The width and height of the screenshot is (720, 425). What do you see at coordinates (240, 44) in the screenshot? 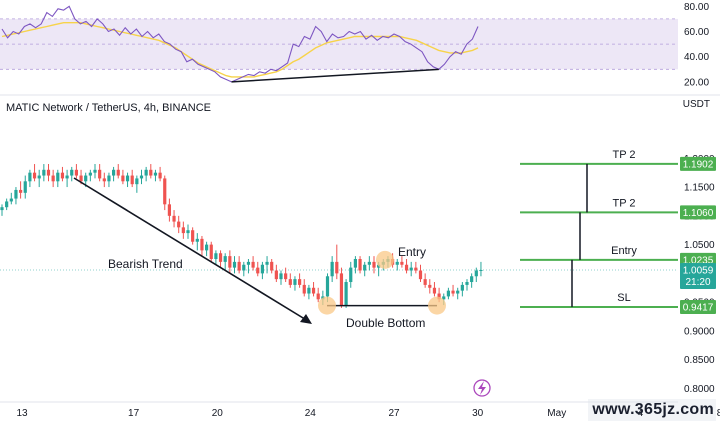
I see `rsi-line` at bounding box center [240, 44].